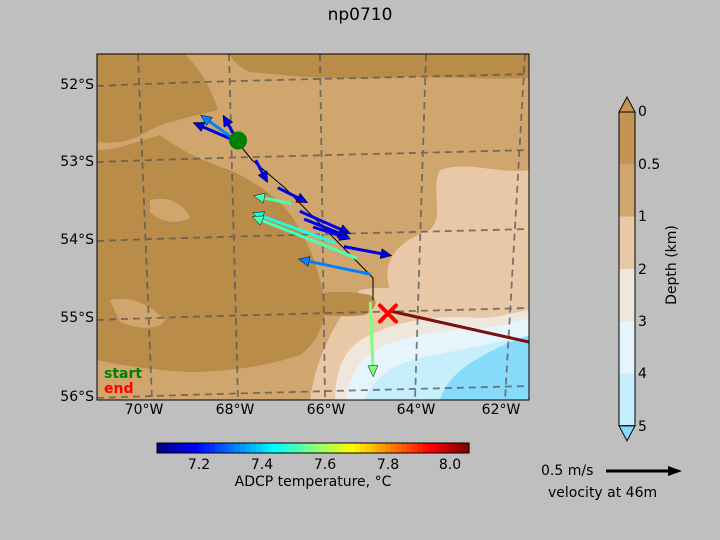  What do you see at coordinates (672, 265) in the screenshot?
I see `depth-colorbar-label: Depth (km)` at bounding box center [672, 265].